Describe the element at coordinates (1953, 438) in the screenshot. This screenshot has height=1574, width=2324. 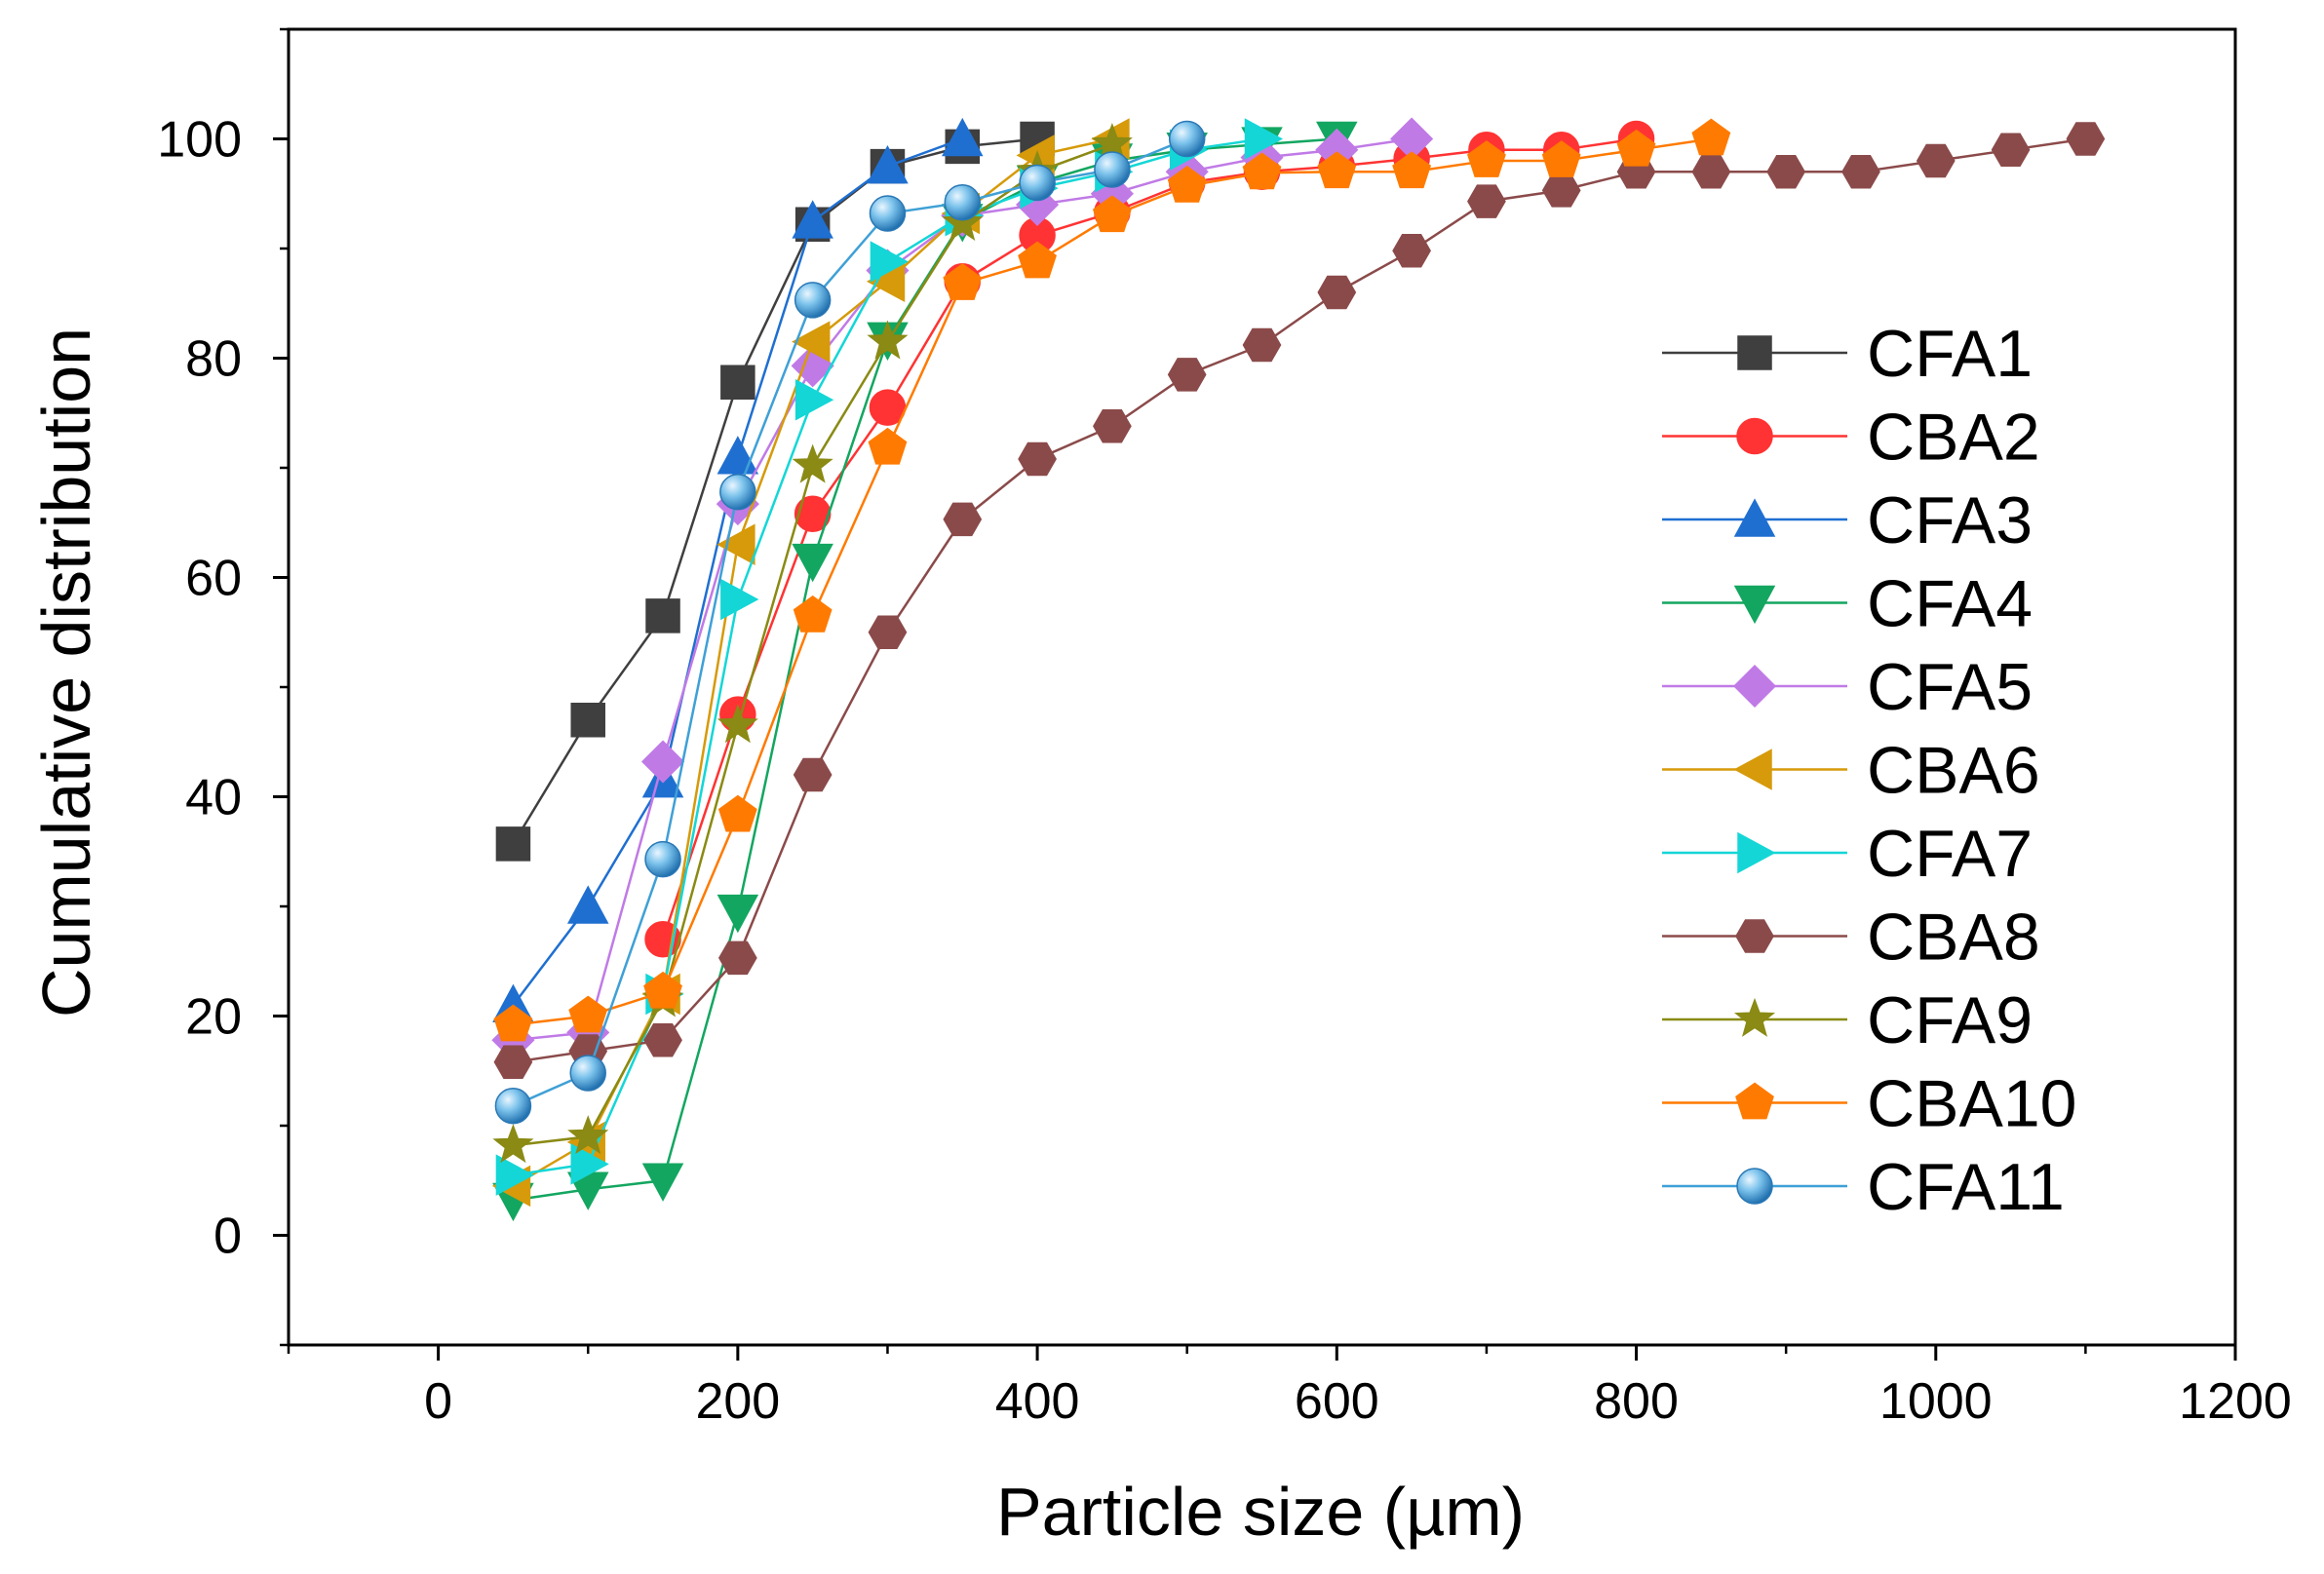
I see `legend-label: CBA2` at that location.